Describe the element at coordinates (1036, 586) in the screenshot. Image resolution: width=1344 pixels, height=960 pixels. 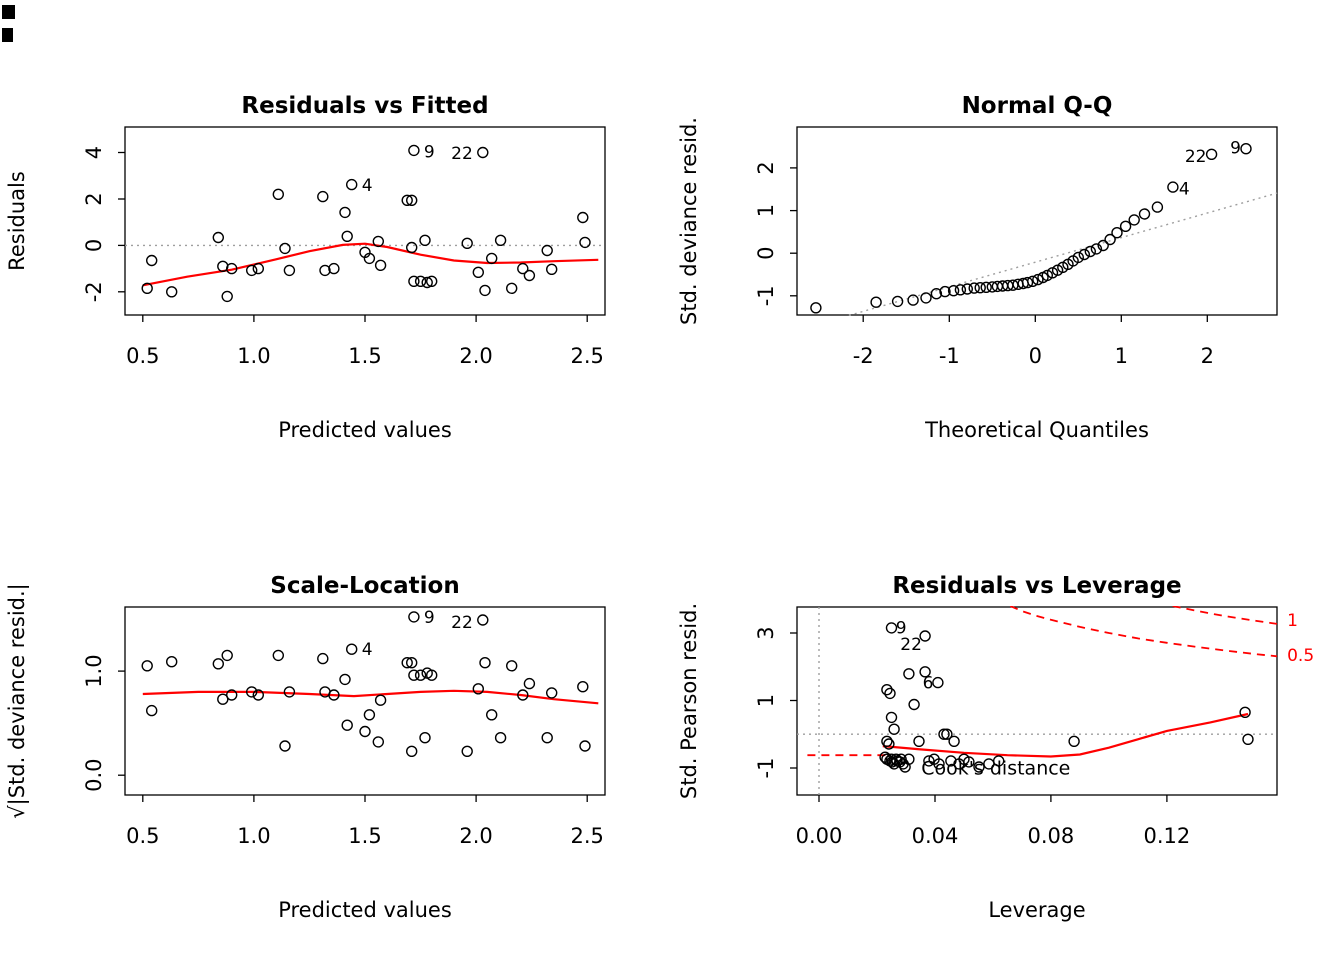
I see `panel-title: Residuals vs Leverage` at that location.